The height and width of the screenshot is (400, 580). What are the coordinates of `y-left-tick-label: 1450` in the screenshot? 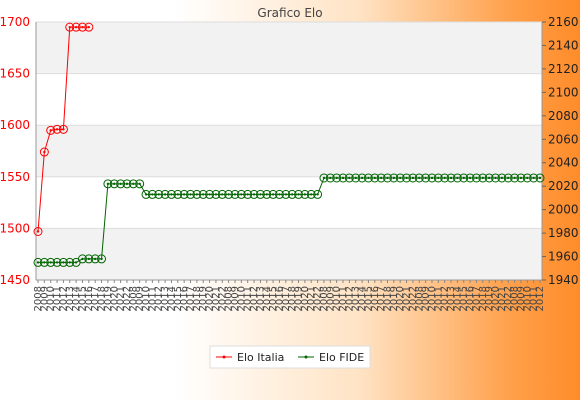 It's located at (15, 280).